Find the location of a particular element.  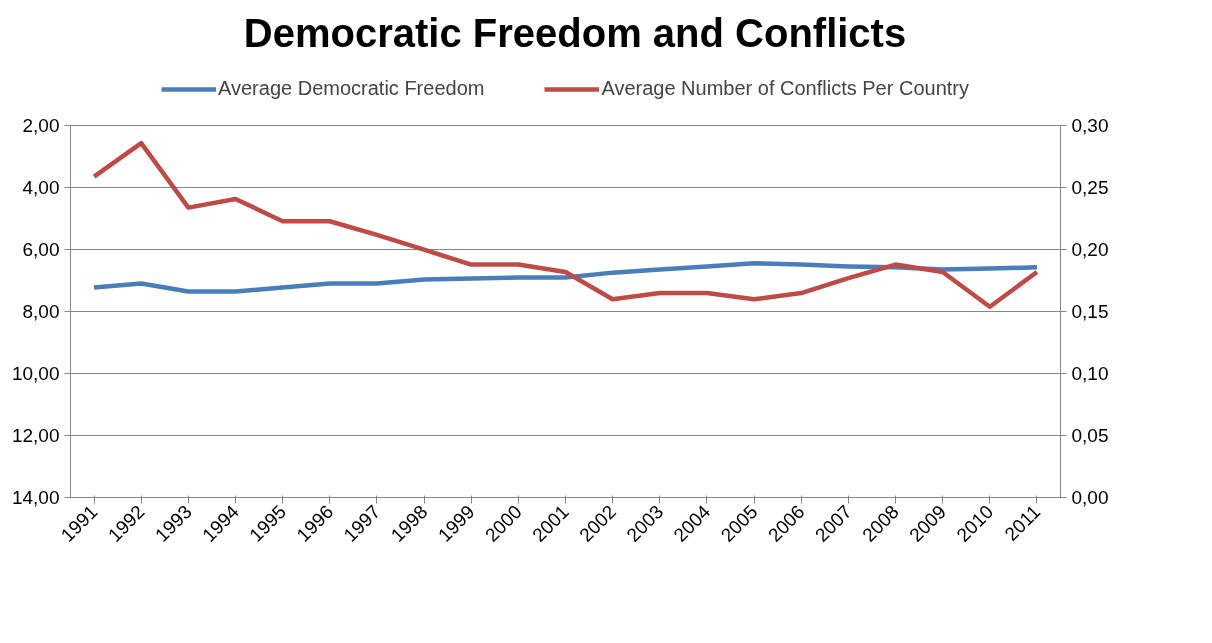

legend-label: Average Number of Conflicts Per Country is located at coordinates (785, 89).